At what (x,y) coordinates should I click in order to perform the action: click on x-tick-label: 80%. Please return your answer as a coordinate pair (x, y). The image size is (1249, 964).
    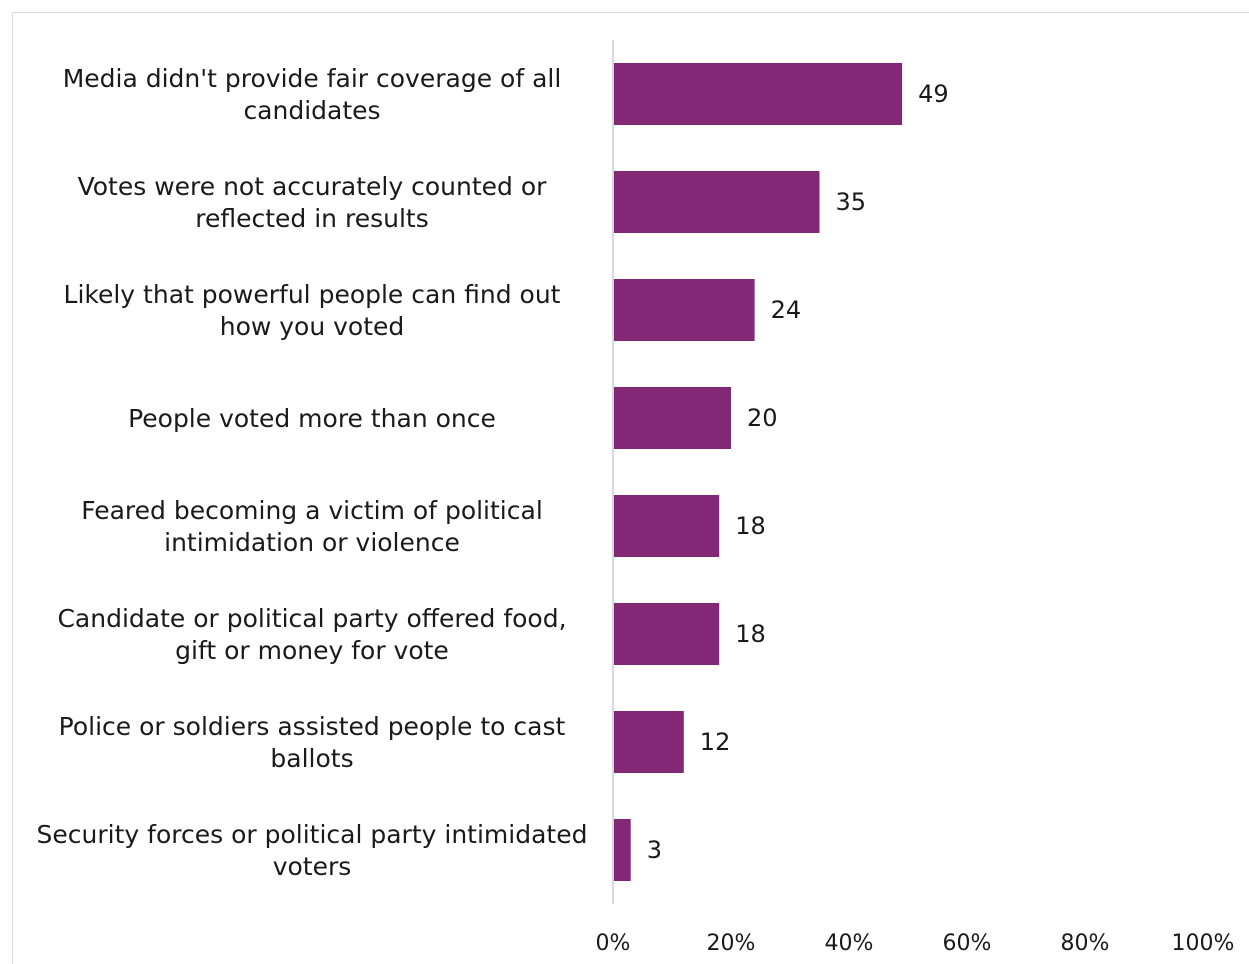
    Looking at the image, I should click on (1085, 943).